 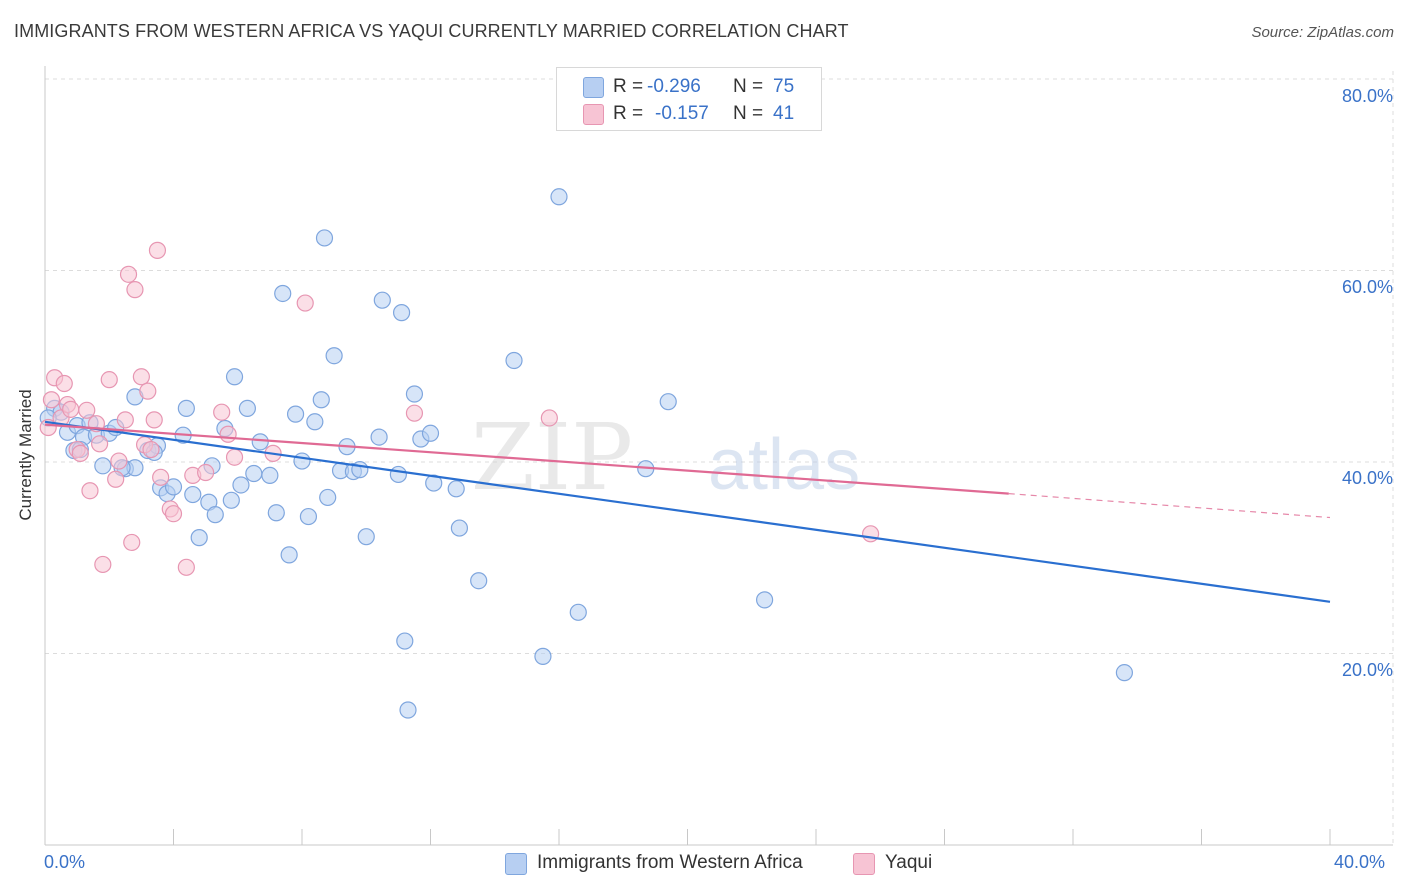 I want to click on n-value: 41, so click(x=784, y=113).